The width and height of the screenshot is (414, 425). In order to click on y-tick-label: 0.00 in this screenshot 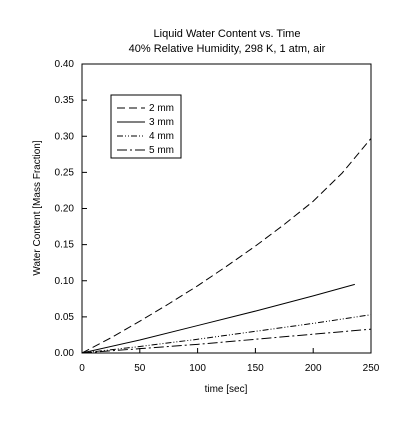, I will do `click(65, 353)`.